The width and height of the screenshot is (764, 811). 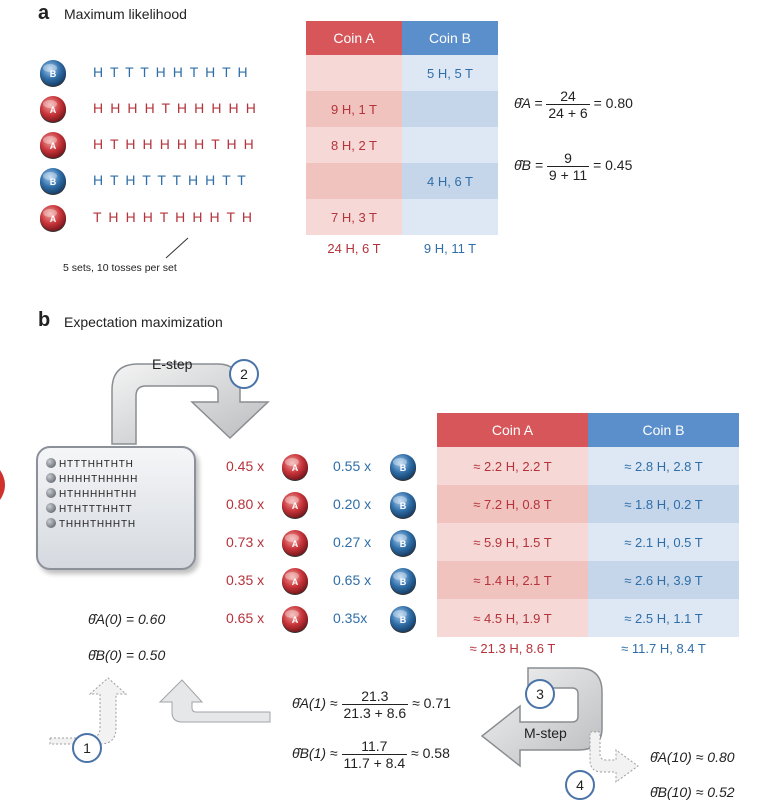 I want to click on theta-a-ml-equation: θ̂A = 24 24 + 6 = 0.80, so click(x=573, y=104).